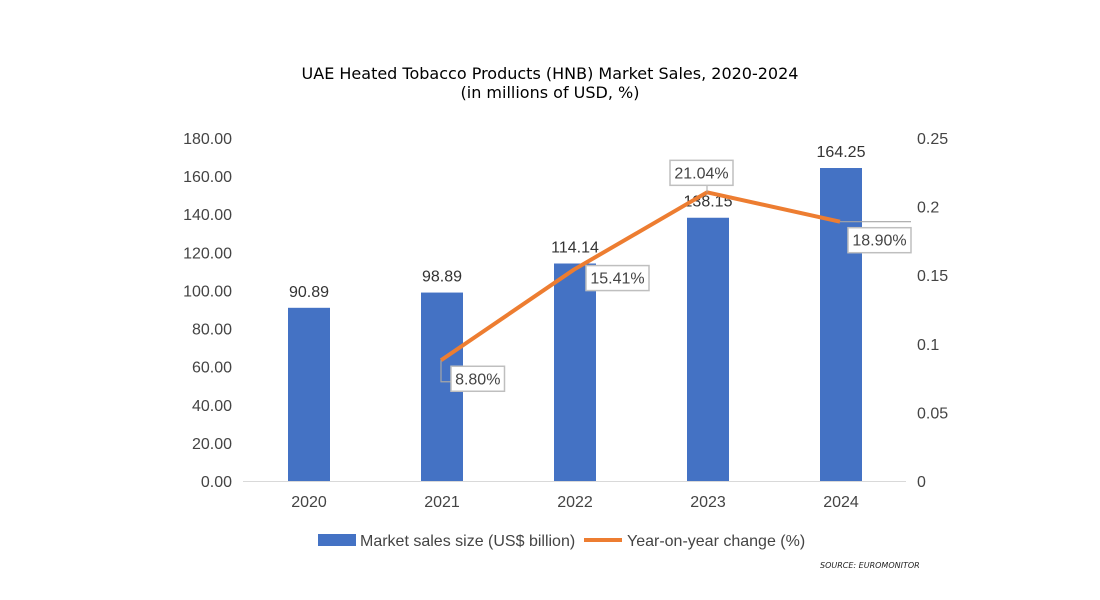 This screenshot has height=600, width=1100. I want to click on bar-data-label: 90.89, so click(309, 292).